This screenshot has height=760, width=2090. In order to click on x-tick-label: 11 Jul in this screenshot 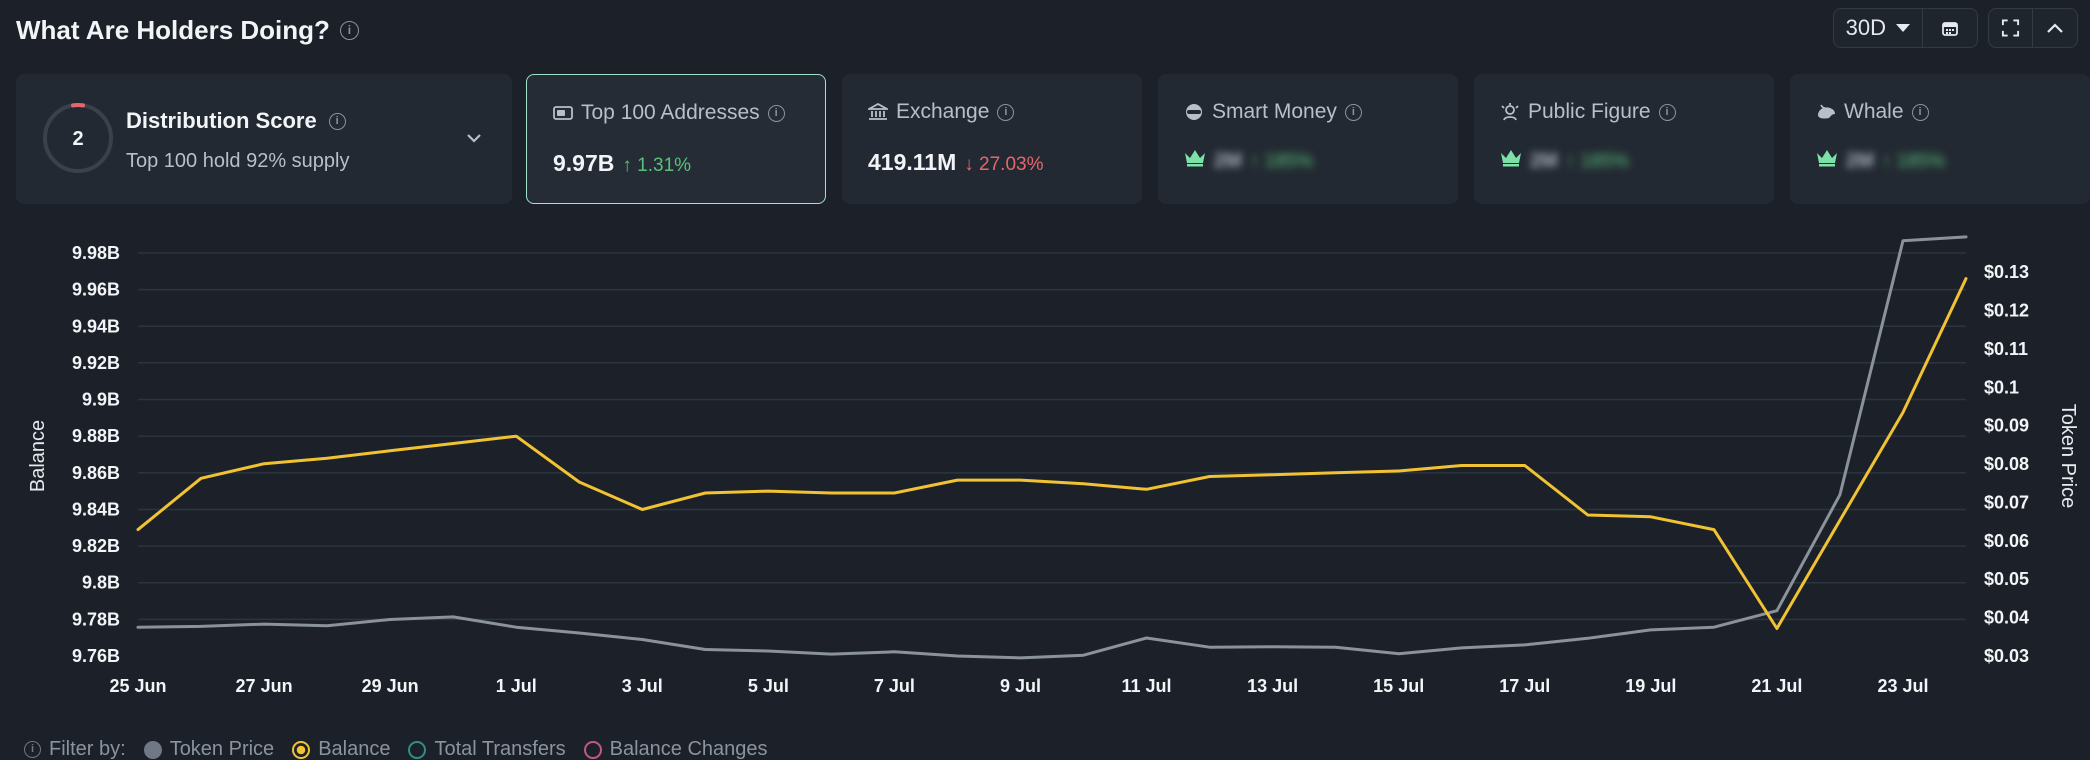, I will do `click(1147, 686)`.